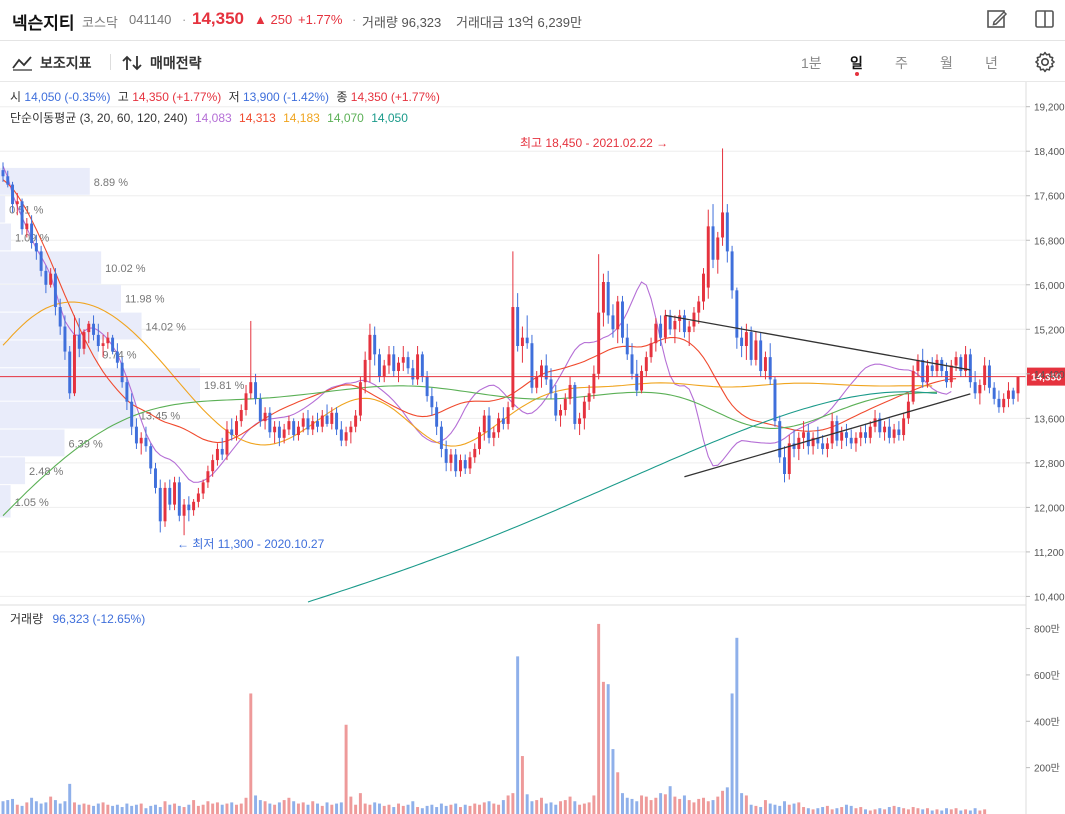 This screenshot has width=1065, height=814. What do you see at coordinates (1047, 722) in the screenshot?
I see `volume-tick-label: 400만` at bounding box center [1047, 722].